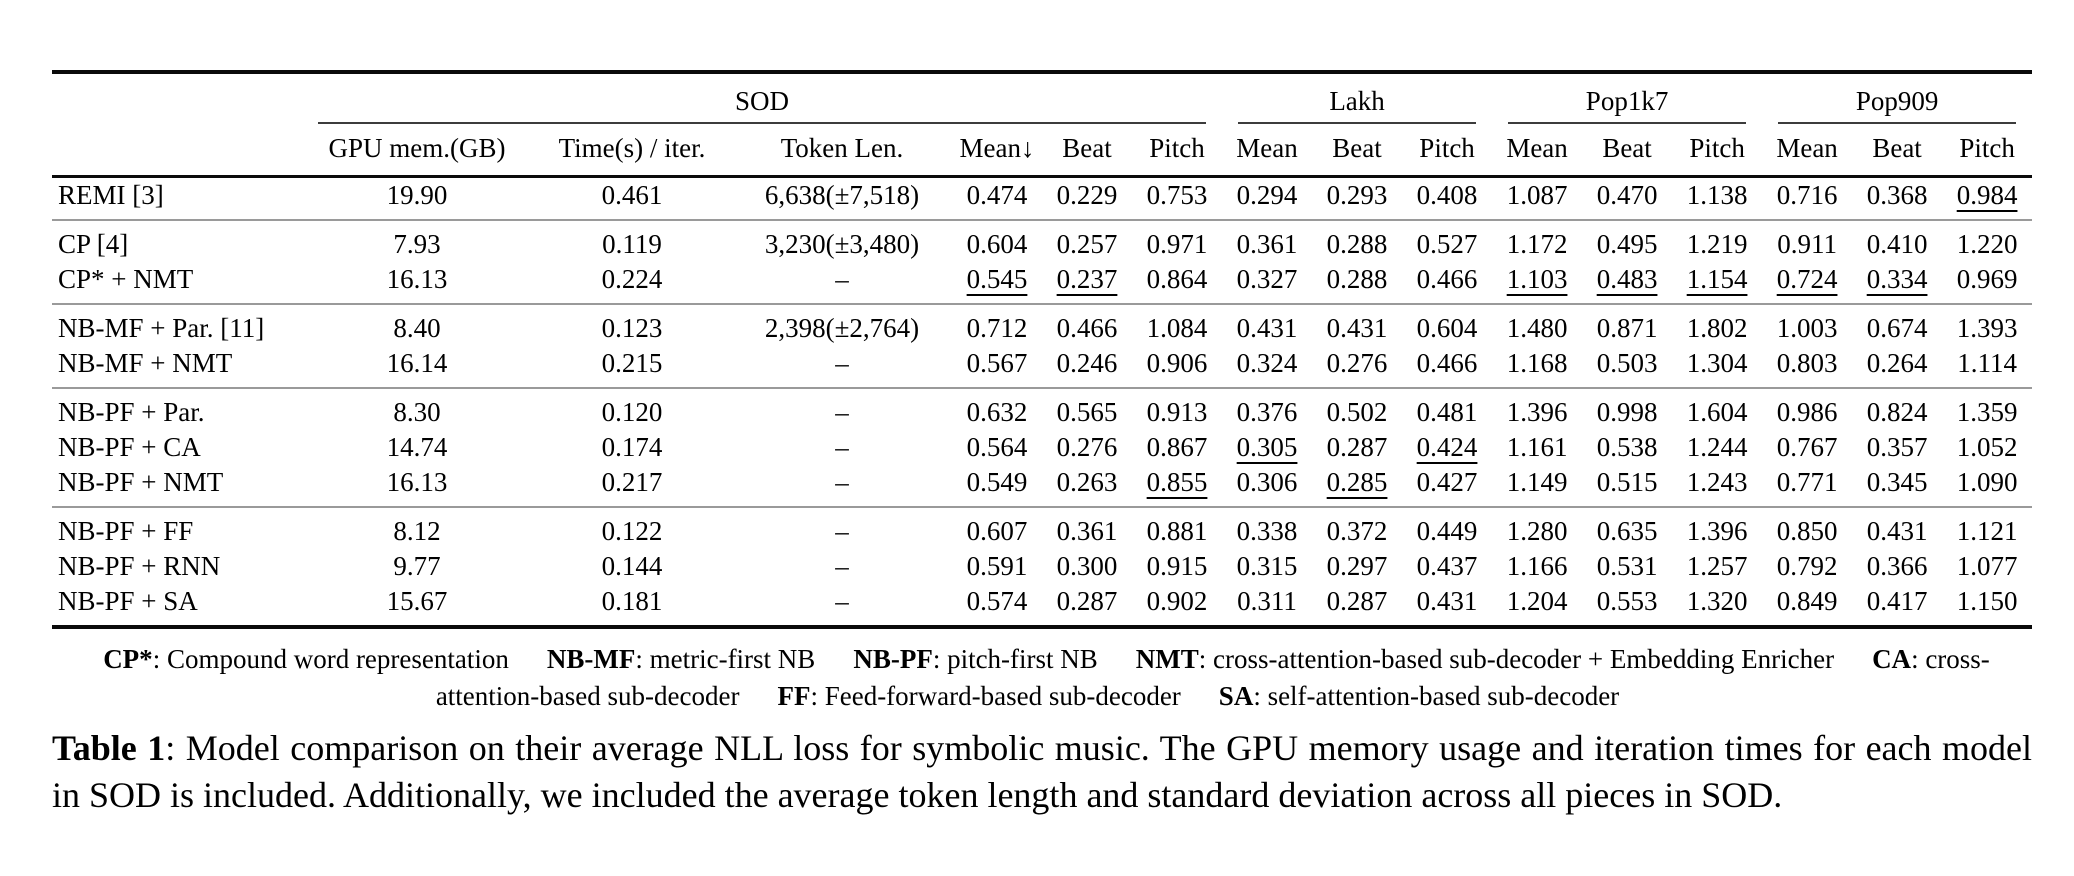 The image size is (2074, 876). I want to click on value-cell: 0.574, so click(997, 601).